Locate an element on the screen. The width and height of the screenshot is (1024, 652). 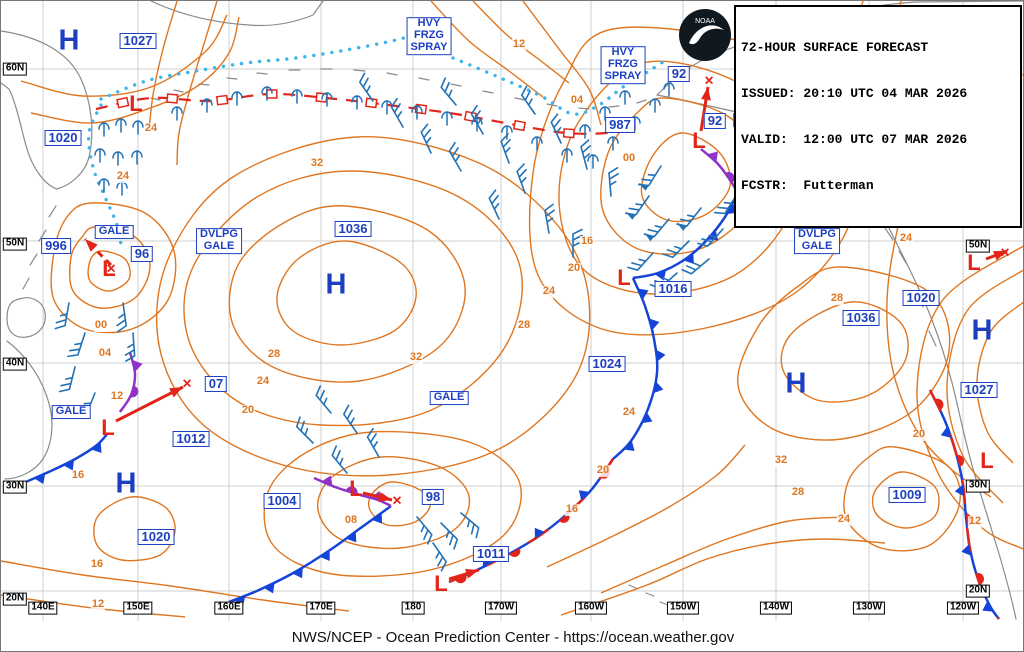
pressure-value-label: 1012 is located at coordinates (191, 439).